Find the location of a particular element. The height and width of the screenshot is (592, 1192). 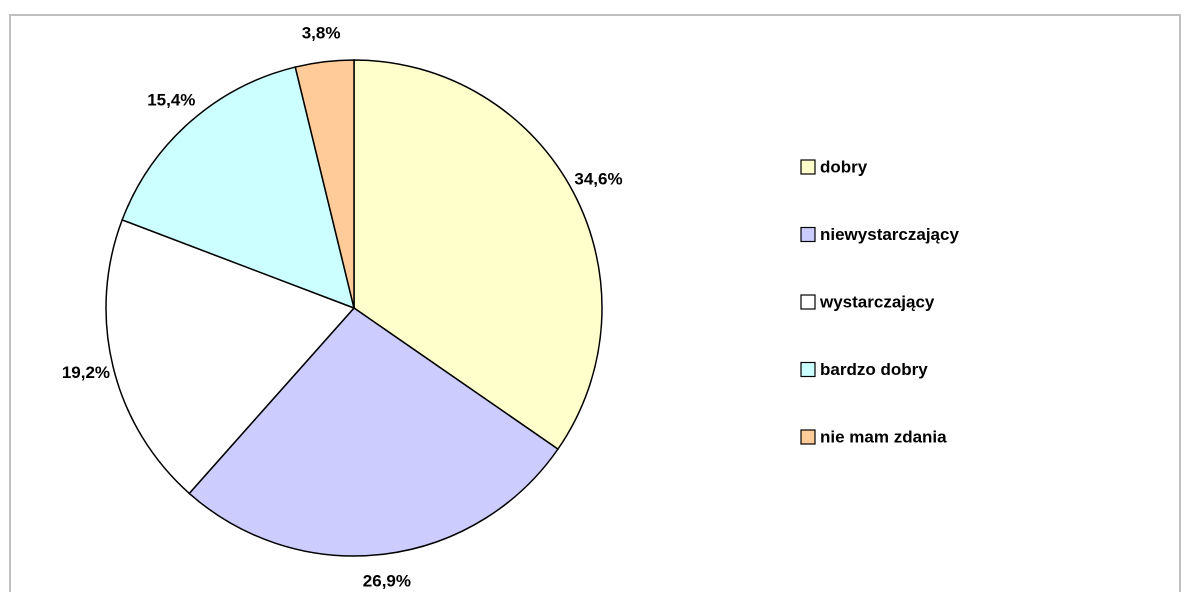

legend-label: niewystarczający is located at coordinates (889, 234).